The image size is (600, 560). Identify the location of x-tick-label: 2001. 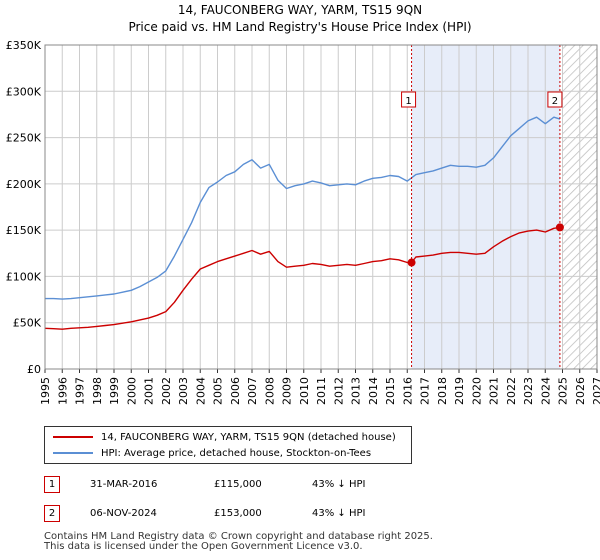
(149, 391).